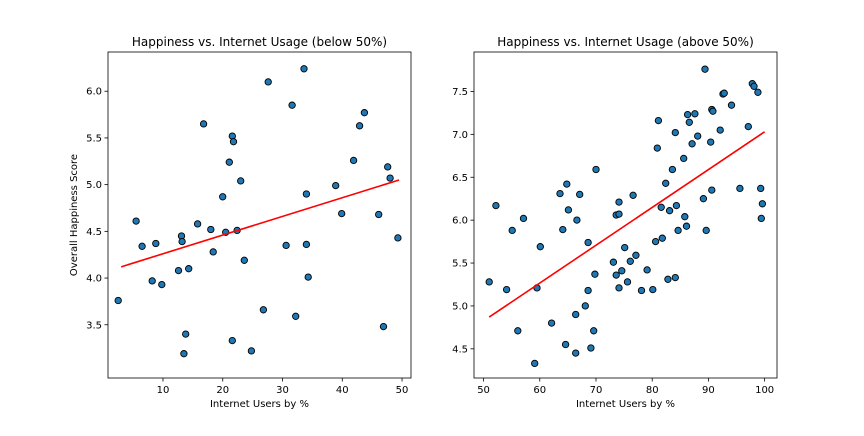 The height and width of the screenshot is (436, 864). What do you see at coordinates (460, 92) in the screenshot?
I see `y-tick-label: 7.5` at bounding box center [460, 92].